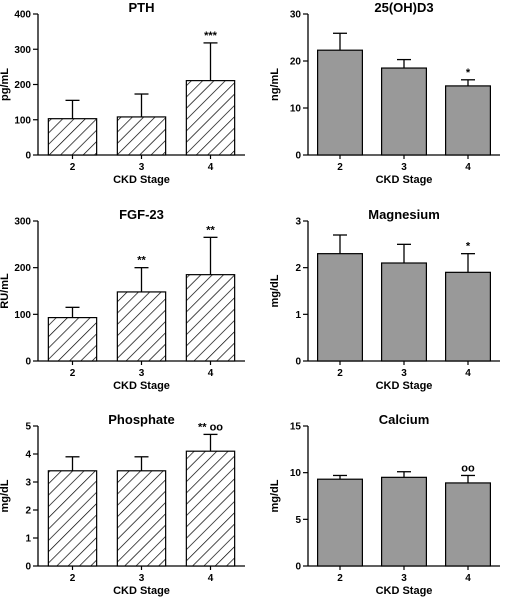 The height and width of the screenshot is (602, 520). What do you see at coordinates (5, 291) in the screenshot?
I see `y-axis-label: RU/mL` at bounding box center [5, 291].